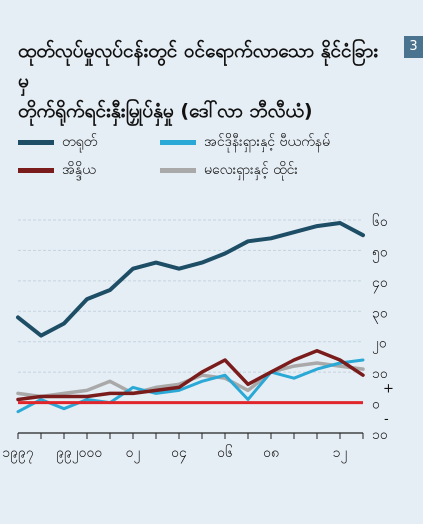 The image size is (423, 524). I want to click on y-tick-label-4: ၂၀, so click(379, 345).